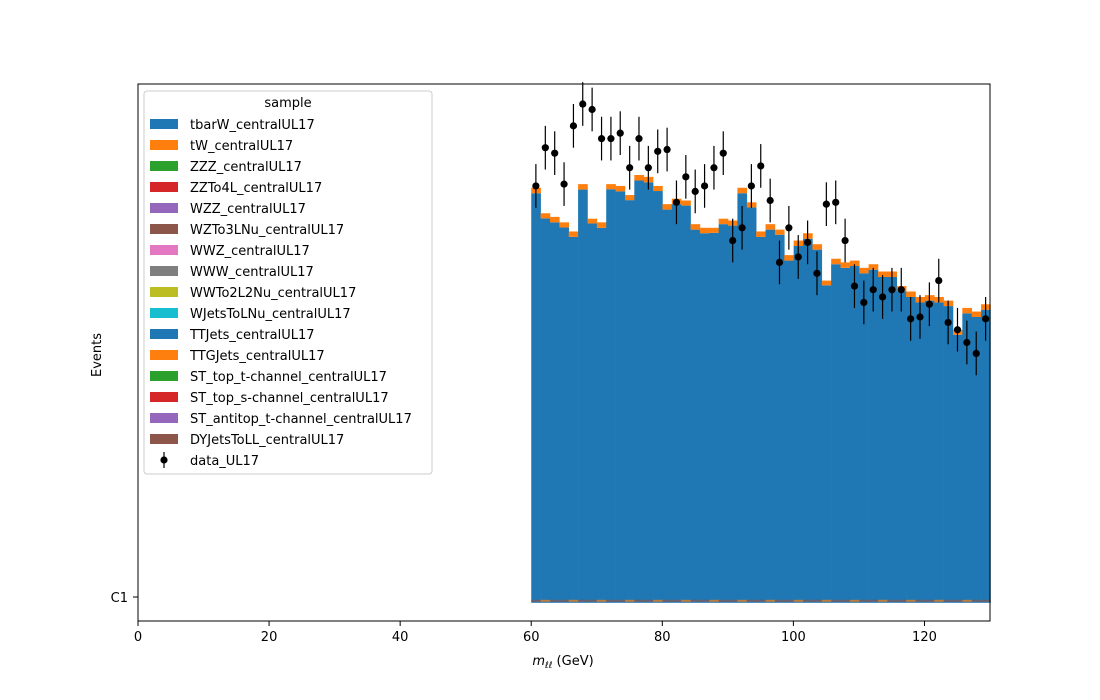 The height and width of the screenshot is (700, 1100). Describe the element at coordinates (250, 251) in the screenshot. I see `legend-label: WWZ_centralUL17` at that location.